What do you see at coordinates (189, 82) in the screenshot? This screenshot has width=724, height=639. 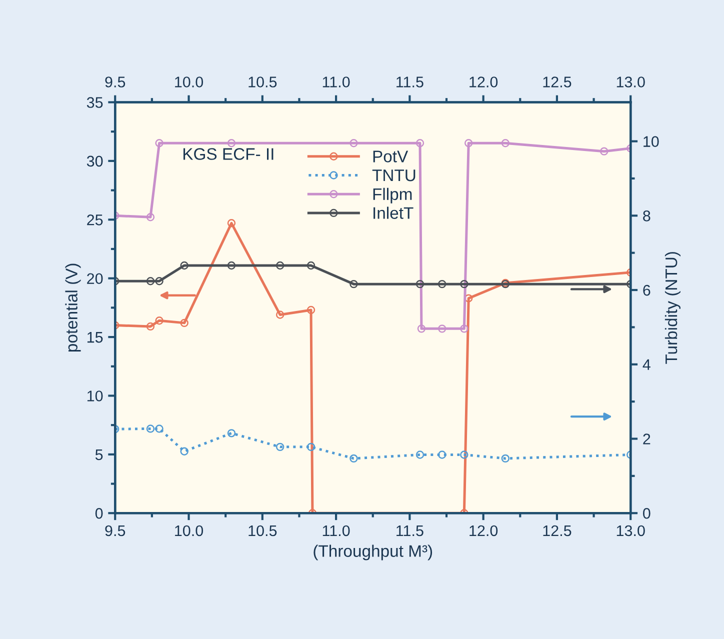 I see `x2-tick-label: 10.0` at bounding box center [189, 82].